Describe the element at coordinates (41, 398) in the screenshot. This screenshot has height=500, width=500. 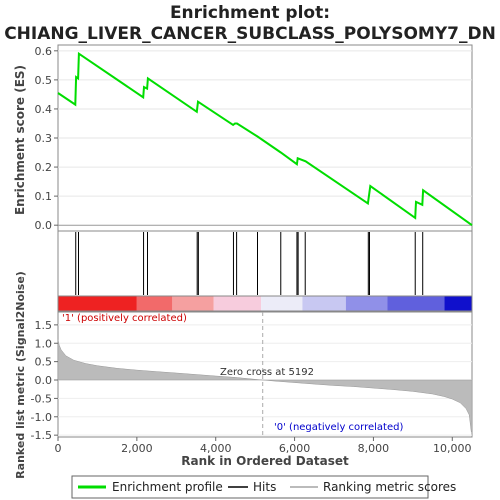
I see `metric-ytick-label: -0.5` at that location.